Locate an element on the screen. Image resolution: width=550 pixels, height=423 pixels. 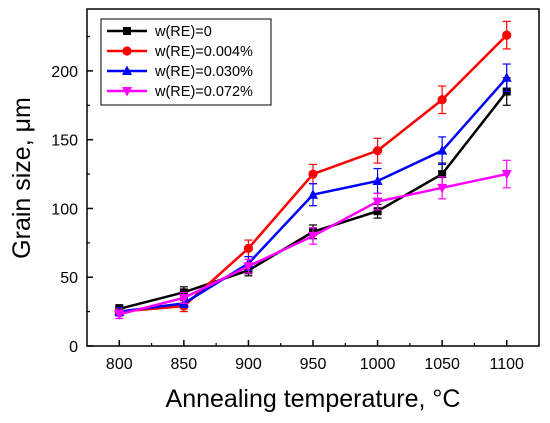
x-tick-label: 1000 is located at coordinates (378, 364).